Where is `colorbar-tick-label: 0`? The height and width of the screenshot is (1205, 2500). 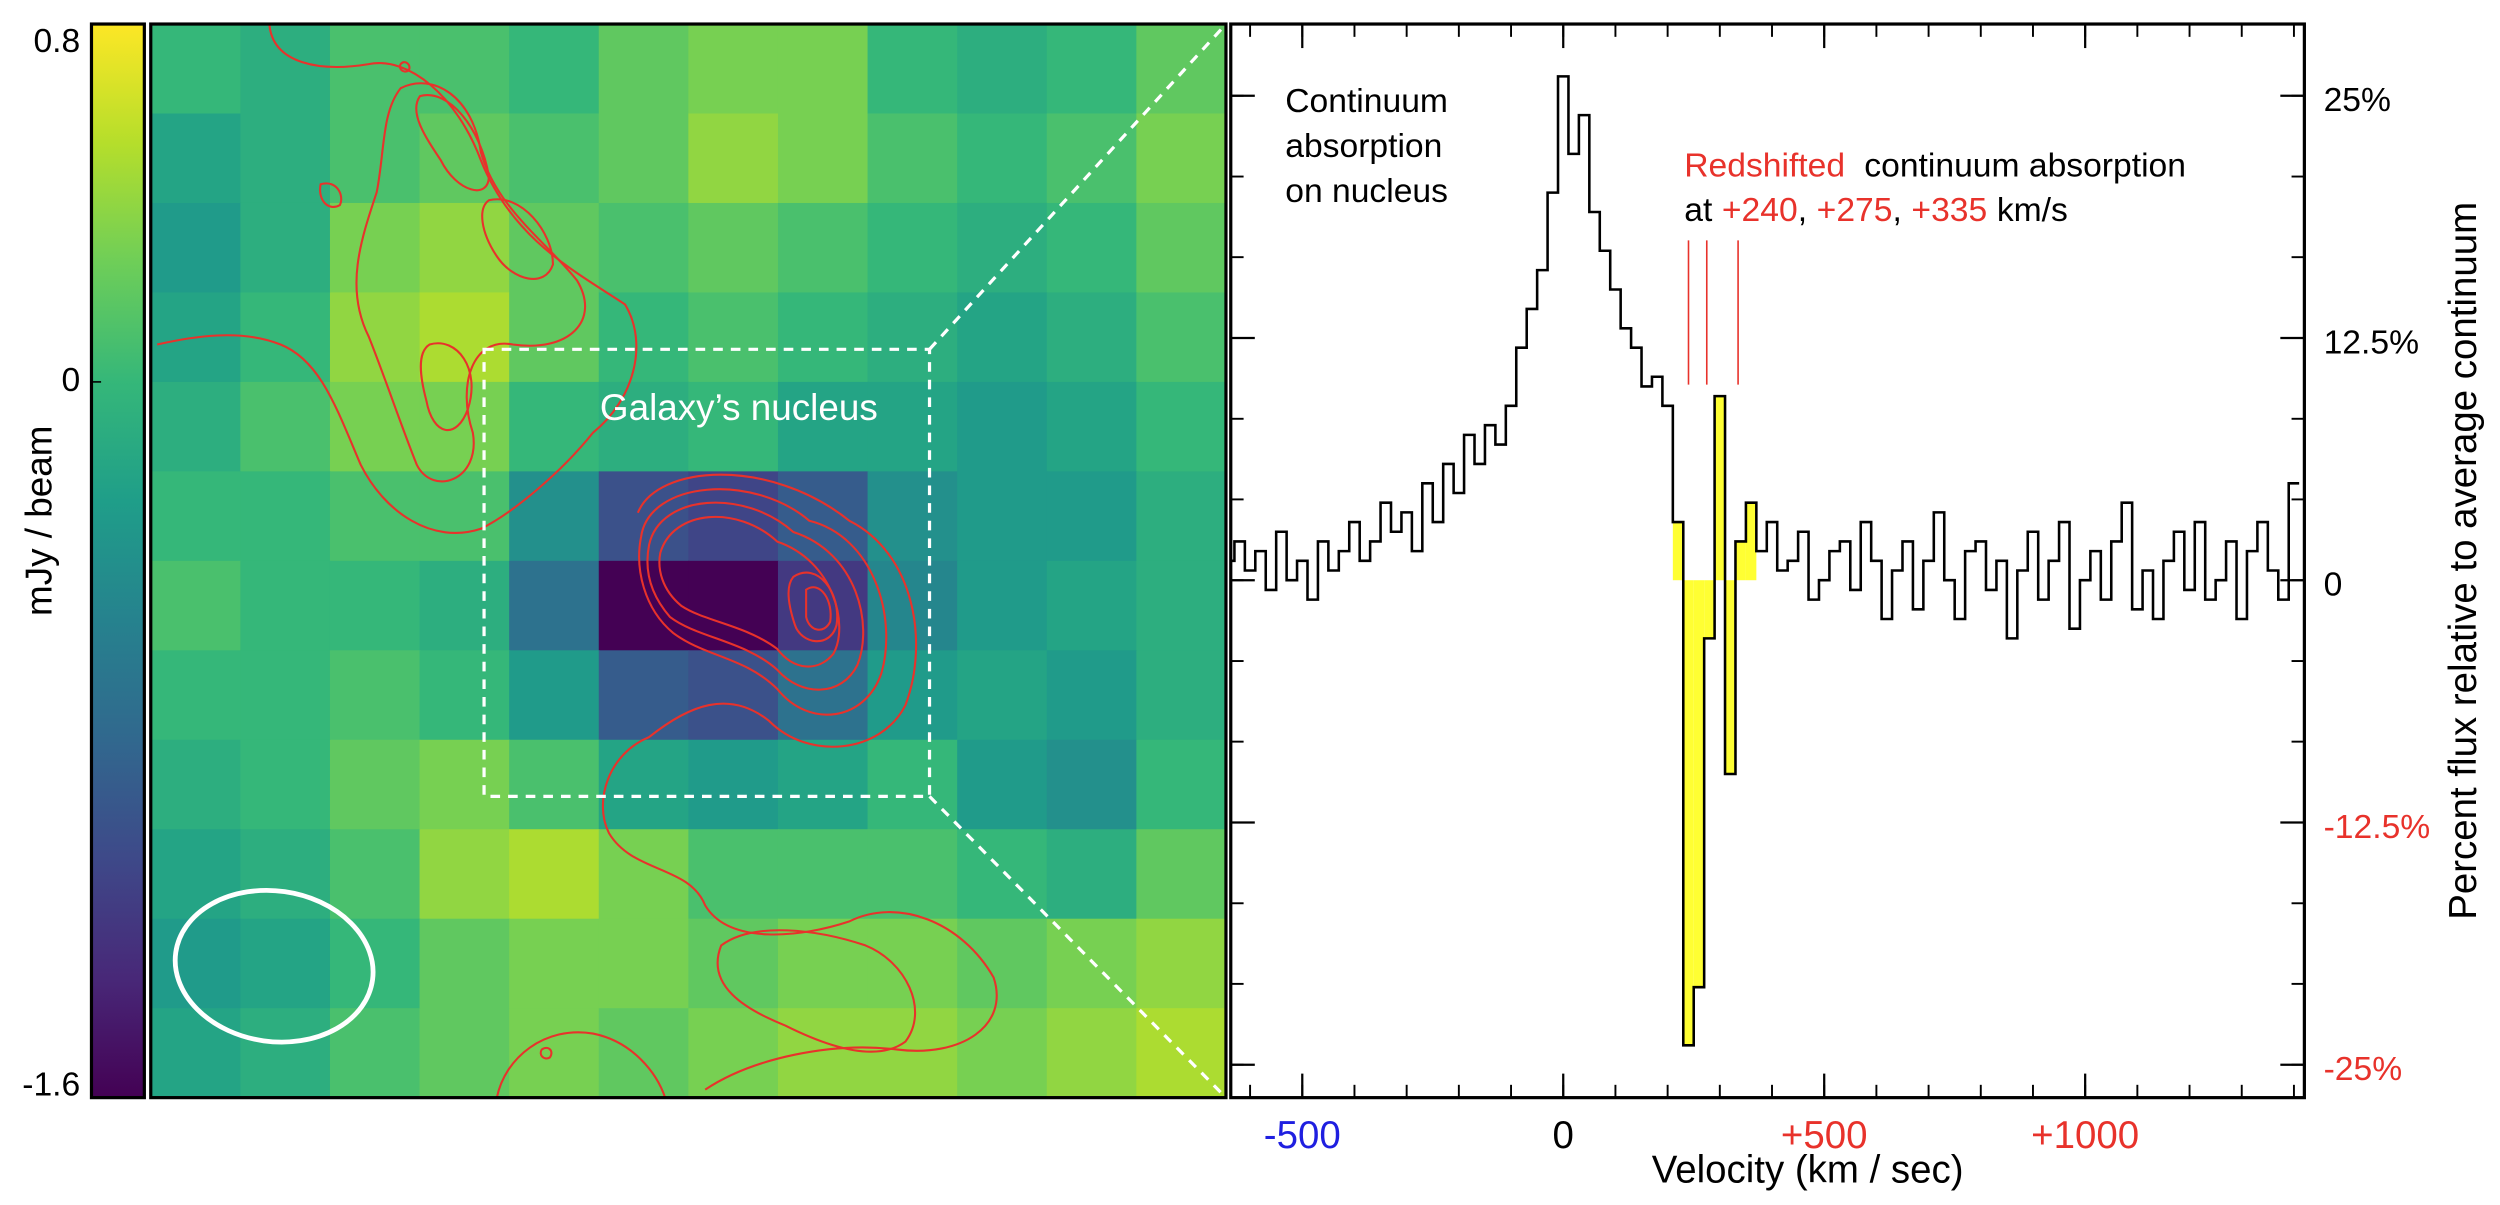 colorbar-tick-label: 0 is located at coordinates (71, 380).